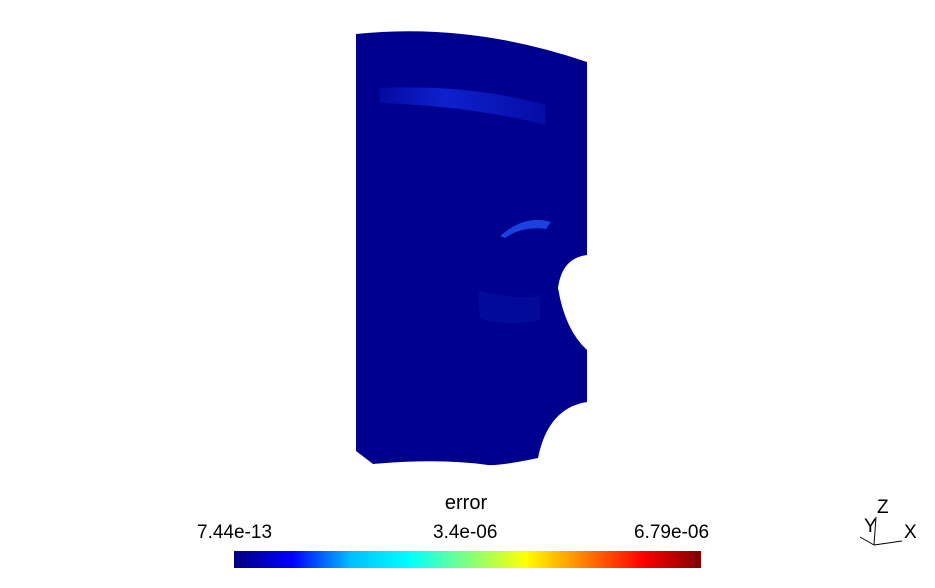  What do you see at coordinates (235, 532) in the screenshot?
I see `legend-tick-min: 7.44e-13` at bounding box center [235, 532].